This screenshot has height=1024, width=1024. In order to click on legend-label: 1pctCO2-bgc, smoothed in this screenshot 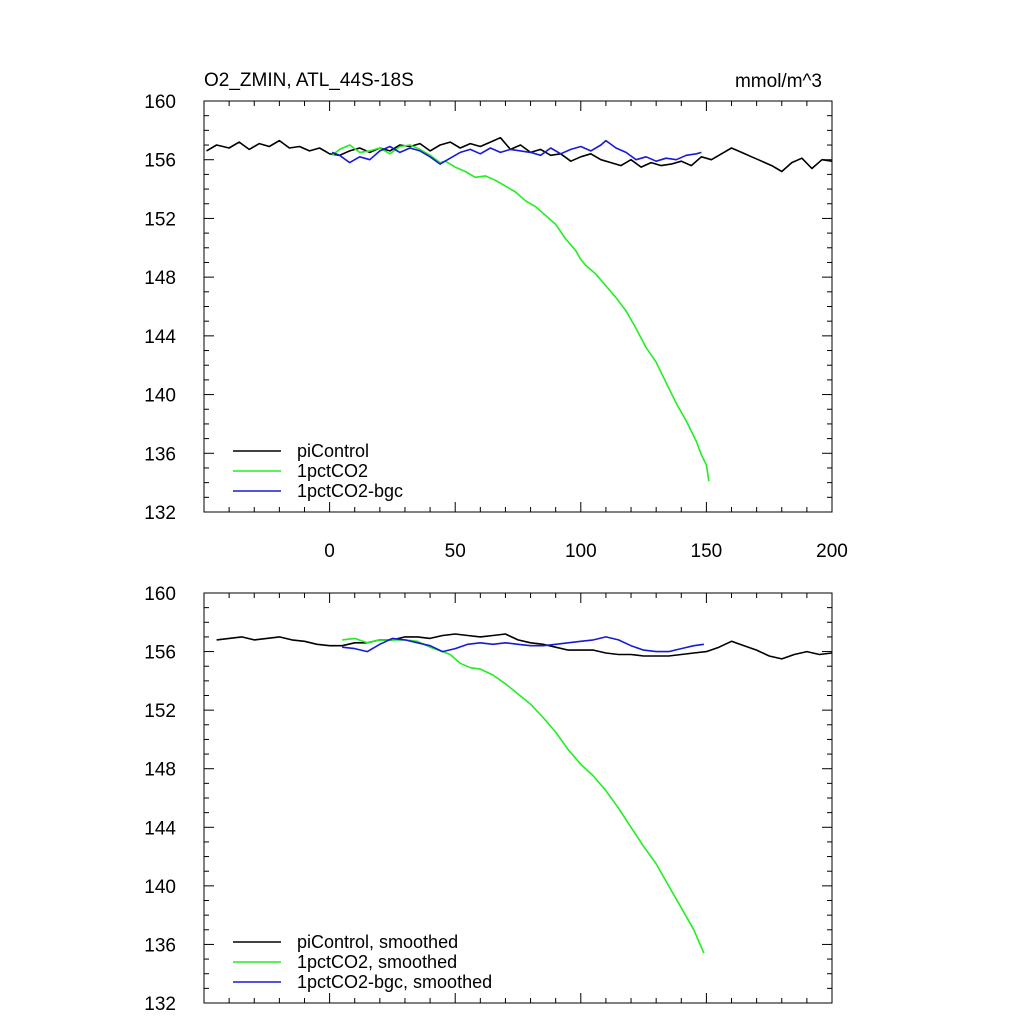, I will do `click(394, 982)`.